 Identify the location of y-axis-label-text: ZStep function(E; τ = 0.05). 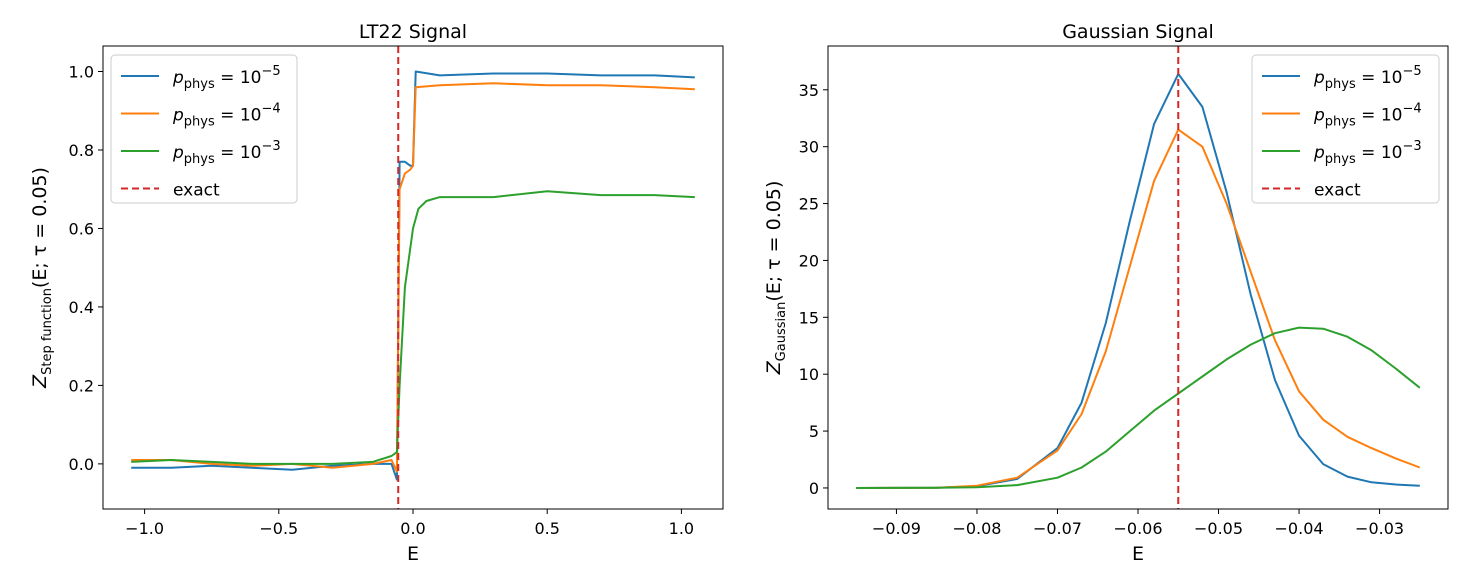
(42, 278).